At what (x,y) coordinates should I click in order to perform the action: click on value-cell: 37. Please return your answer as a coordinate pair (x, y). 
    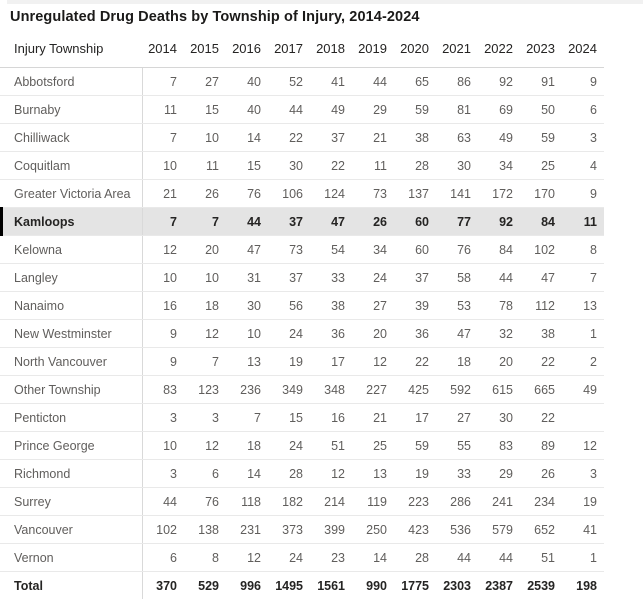
    Looking at the image, I should click on (415, 277).